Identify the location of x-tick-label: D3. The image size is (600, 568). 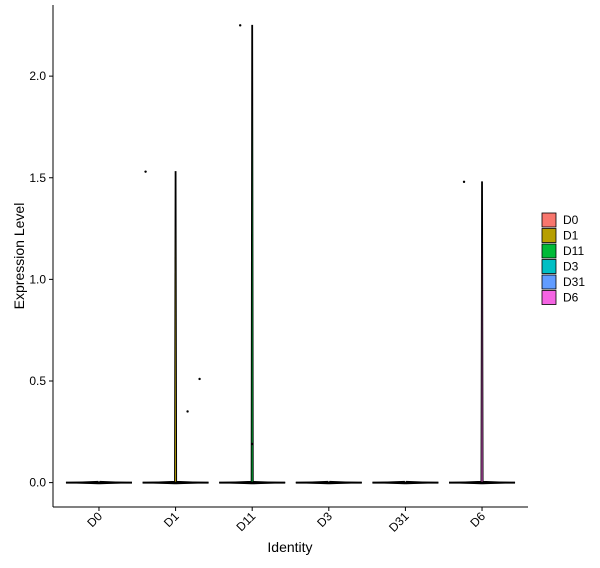
(324, 519).